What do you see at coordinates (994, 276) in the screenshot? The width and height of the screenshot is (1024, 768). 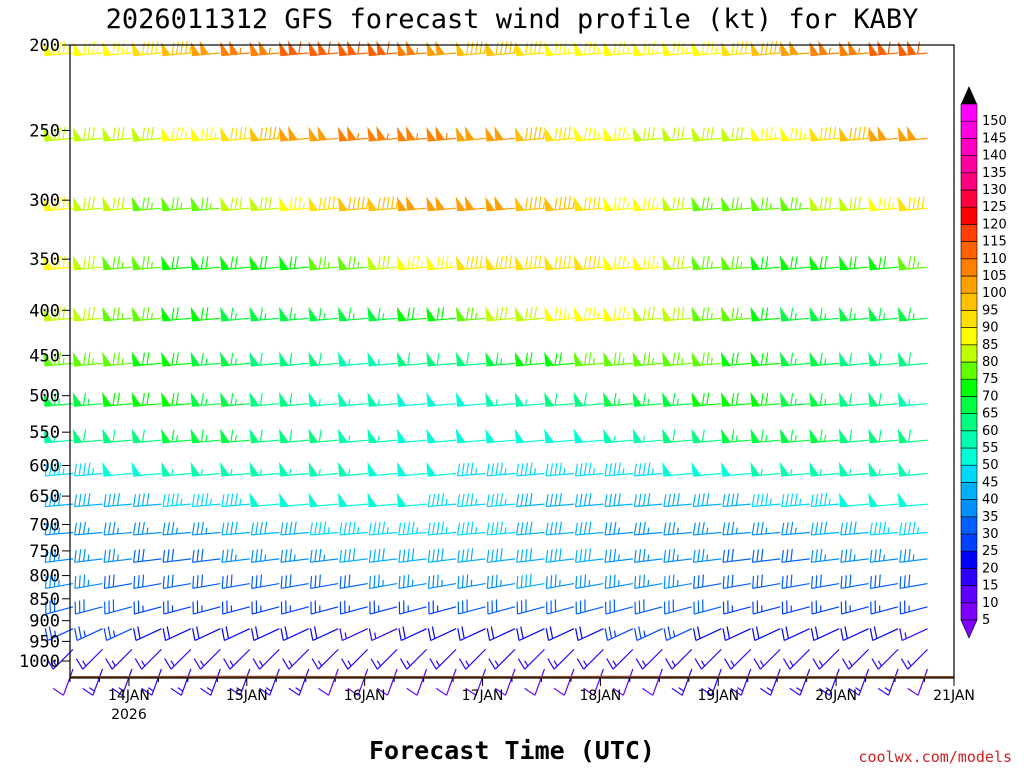 I see `colorbar-label: 105` at bounding box center [994, 276].